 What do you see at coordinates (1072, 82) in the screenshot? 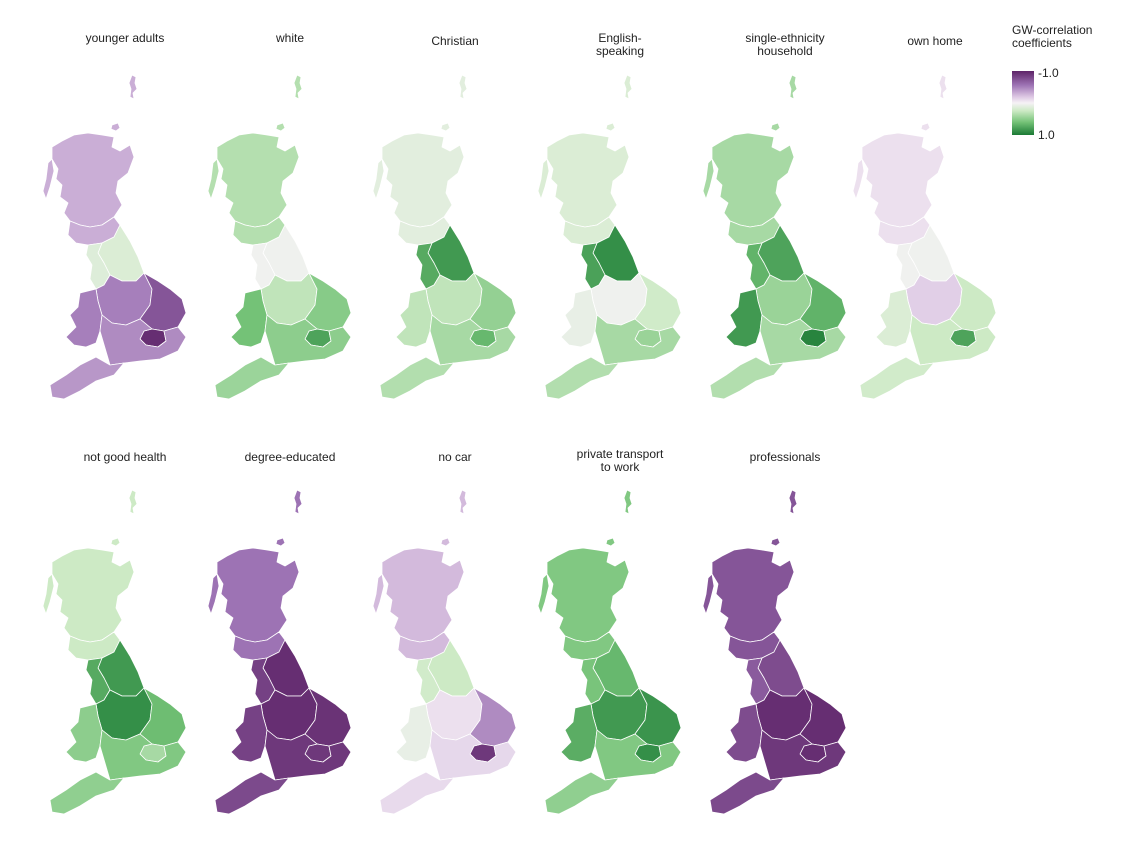
I see `color-legend: GW-correlation coefficients -1.0 1.0` at bounding box center [1072, 82].